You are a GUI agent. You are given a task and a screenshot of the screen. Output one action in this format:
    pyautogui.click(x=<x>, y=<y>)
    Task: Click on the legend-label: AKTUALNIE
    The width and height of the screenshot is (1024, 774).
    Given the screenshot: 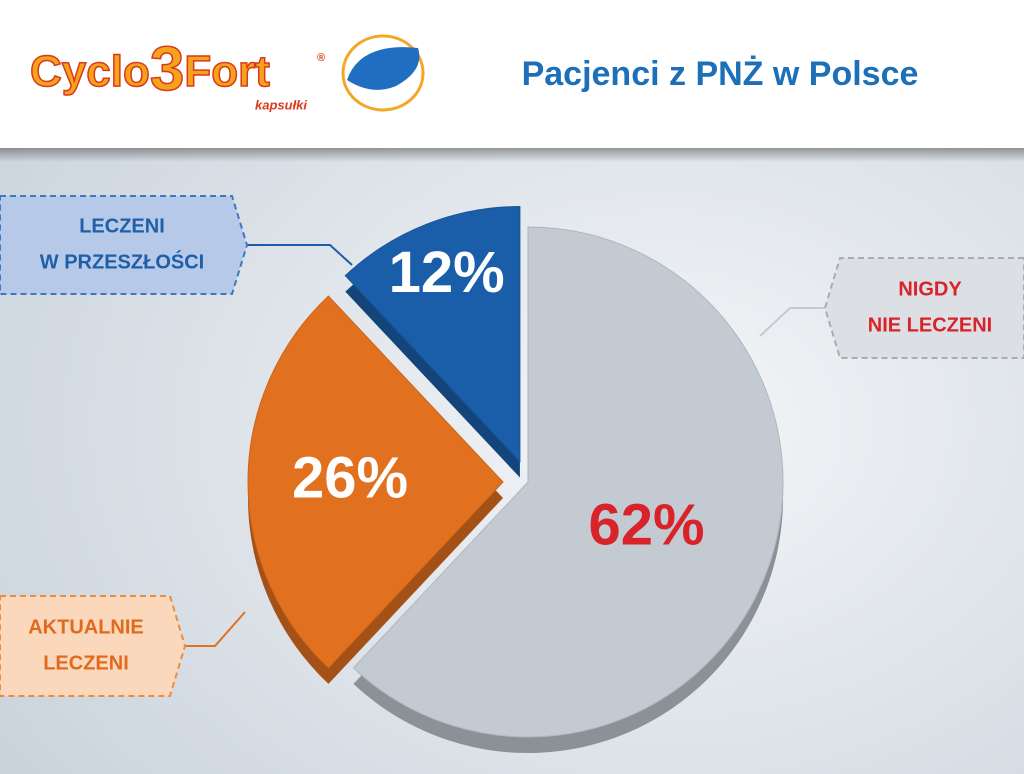 What is the action you would take?
    pyautogui.click(x=86, y=627)
    